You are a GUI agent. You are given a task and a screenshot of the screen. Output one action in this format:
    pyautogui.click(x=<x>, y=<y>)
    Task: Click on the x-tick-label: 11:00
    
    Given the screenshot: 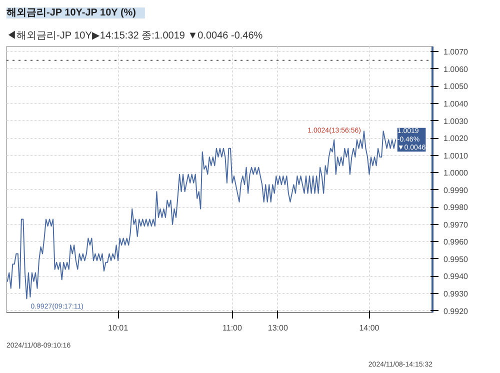 What is the action you would take?
    pyautogui.click(x=232, y=328)
    